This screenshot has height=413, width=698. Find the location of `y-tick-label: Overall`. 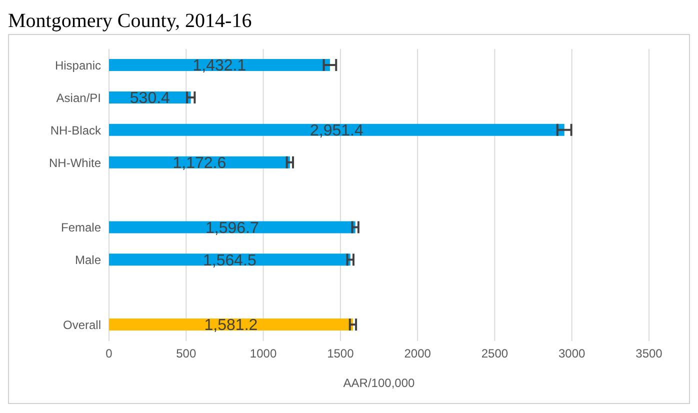

y-tick-label: Overall is located at coordinates (81, 325).